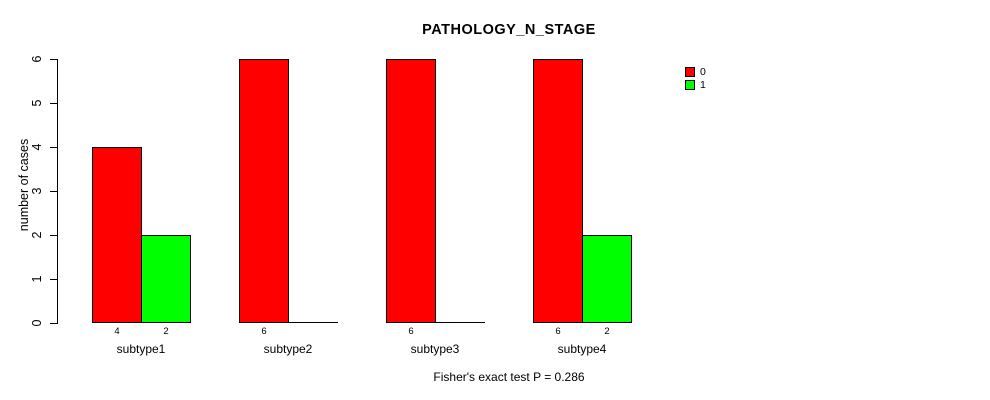 This screenshot has width=990, height=400. I want to click on category-label-subtype1: subtype1, so click(141, 349).